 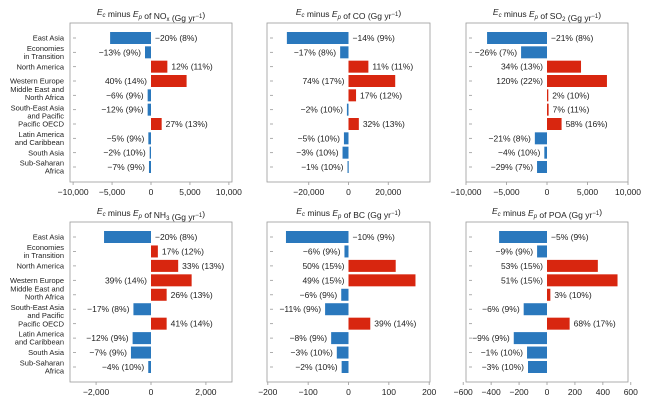 What do you see at coordinates (353, 16) in the screenshot?
I see `title-part-of: of CO` at bounding box center [353, 16].